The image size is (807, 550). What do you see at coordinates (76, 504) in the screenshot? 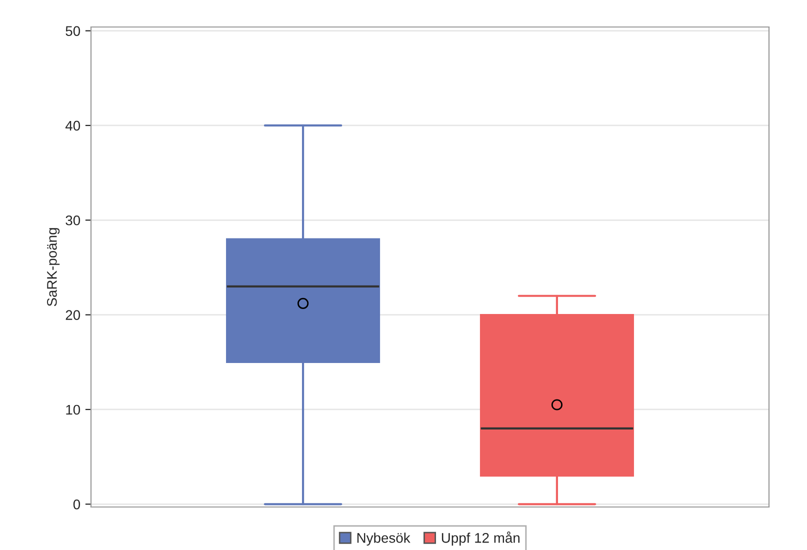
I see `y-tick-label: 0` at bounding box center [76, 504].